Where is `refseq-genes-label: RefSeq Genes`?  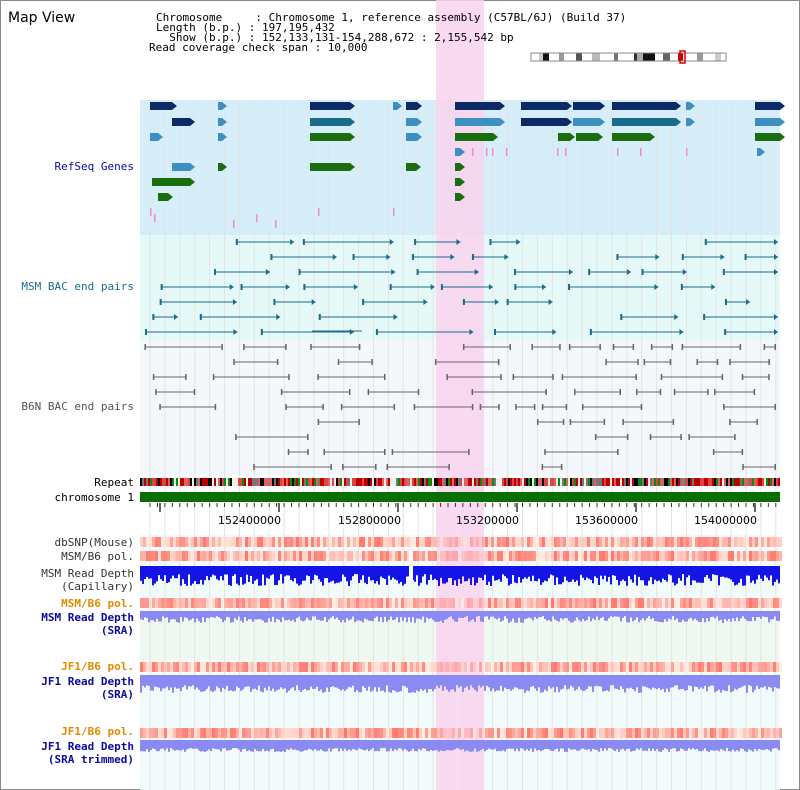 refseq-genes-label: RefSeq Genes is located at coordinates (94, 166).